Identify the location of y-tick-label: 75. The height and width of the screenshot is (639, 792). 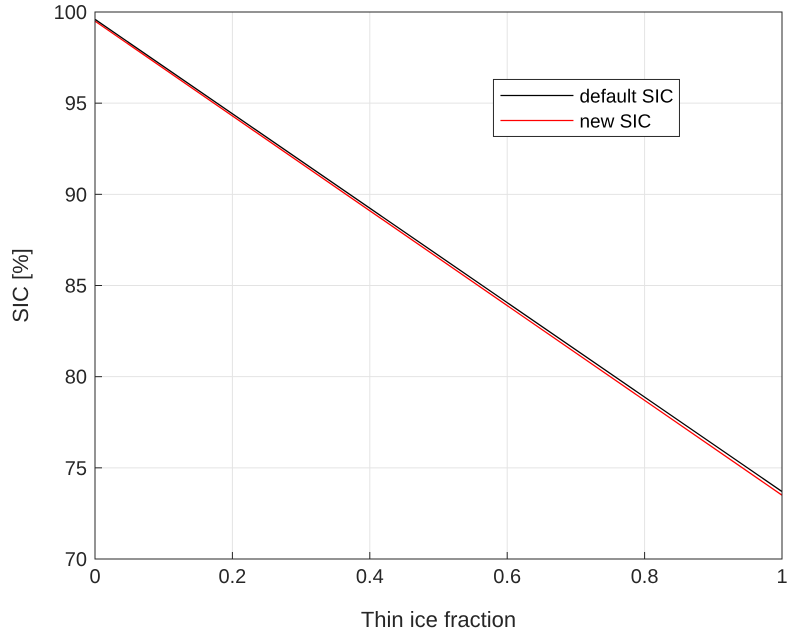
(75, 469).